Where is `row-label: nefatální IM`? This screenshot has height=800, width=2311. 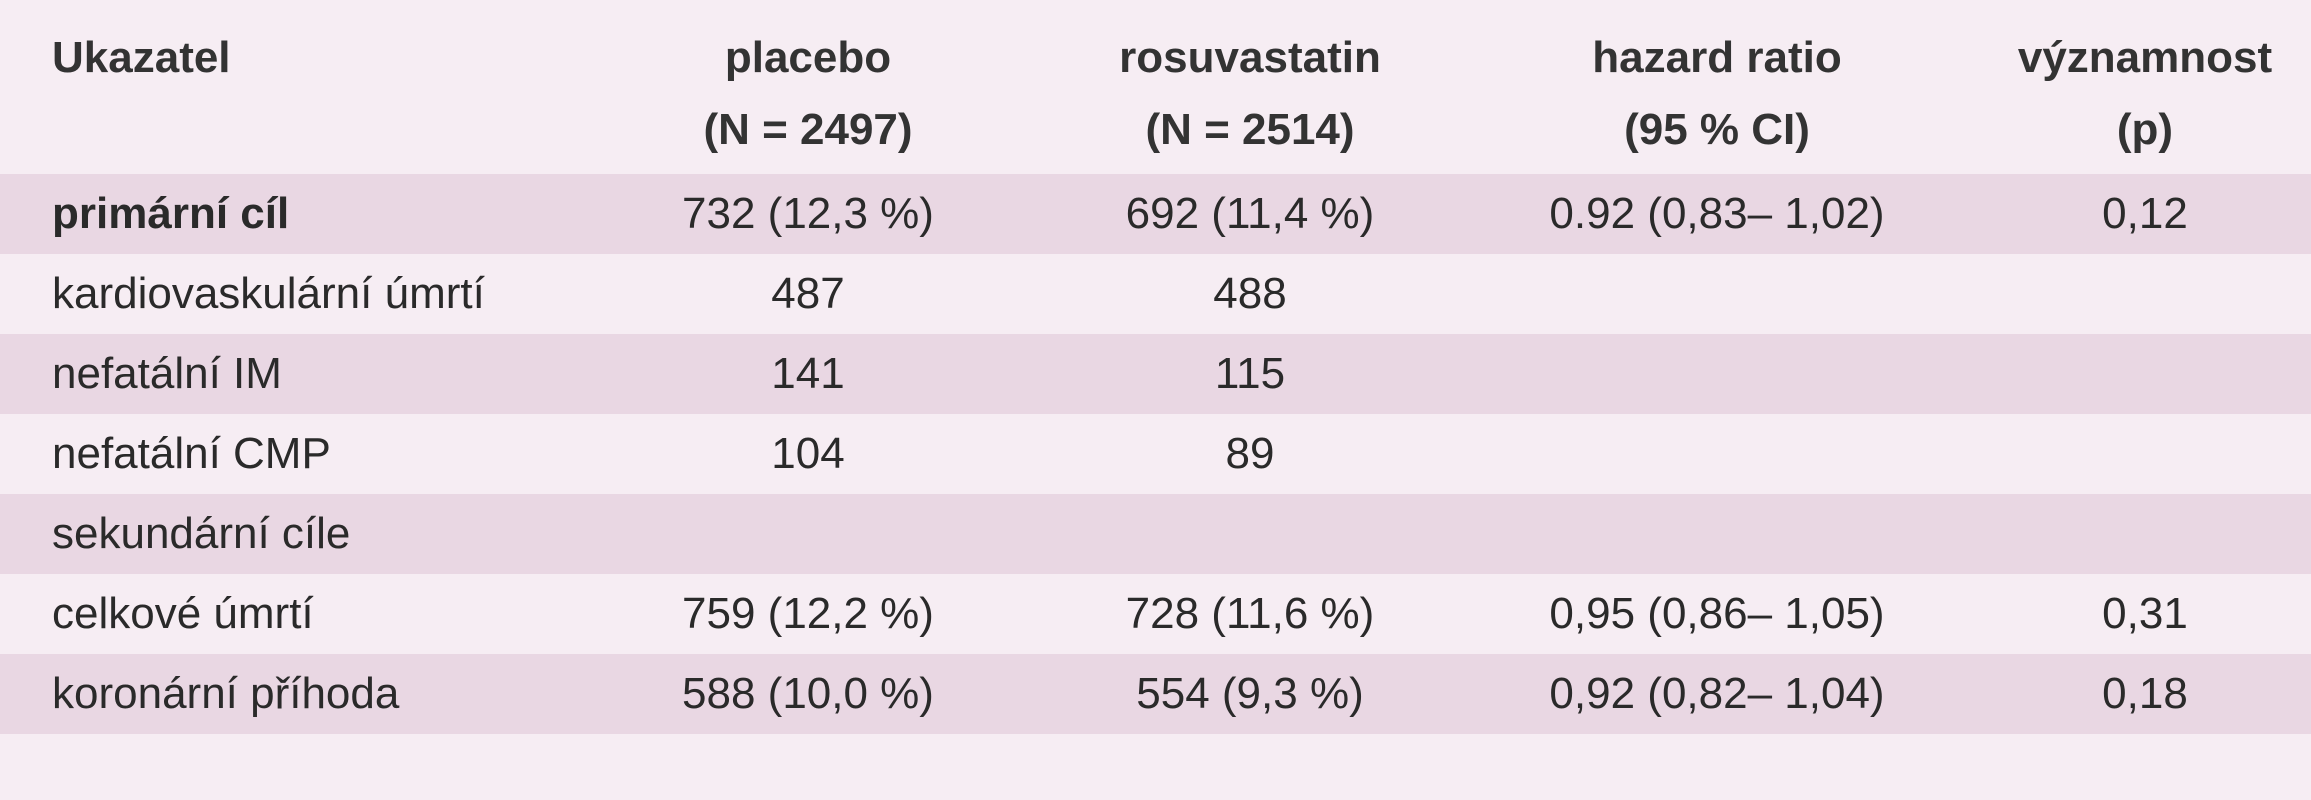 row-label: nefatální IM is located at coordinates (167, 373).